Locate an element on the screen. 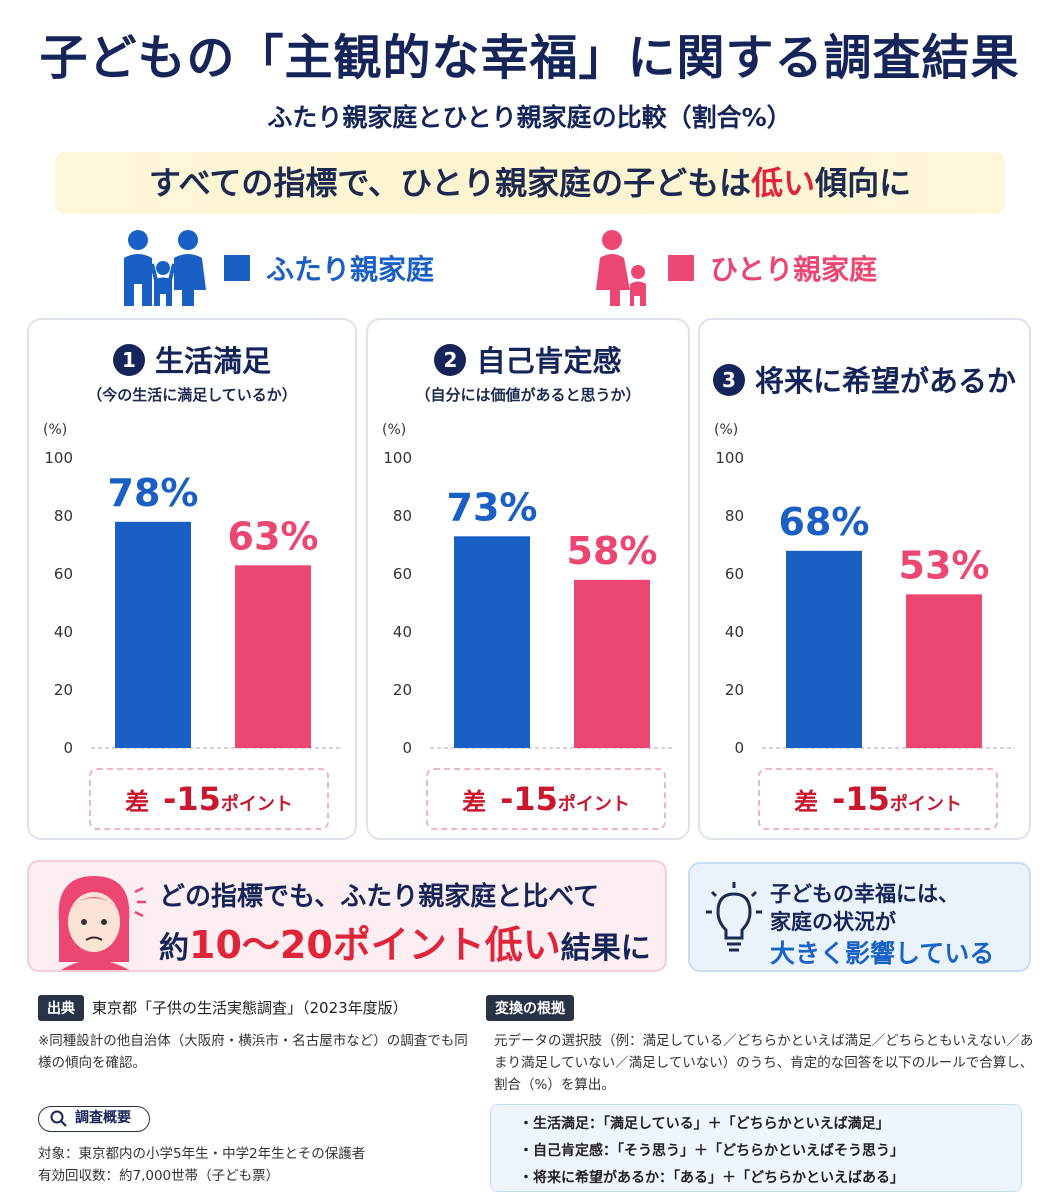 The width and height of the screenshot is (1059, 1200). source-line: 出典 東京都「子供の生活実態調査」（2023年度版） is located at coordinates (223, 1008).